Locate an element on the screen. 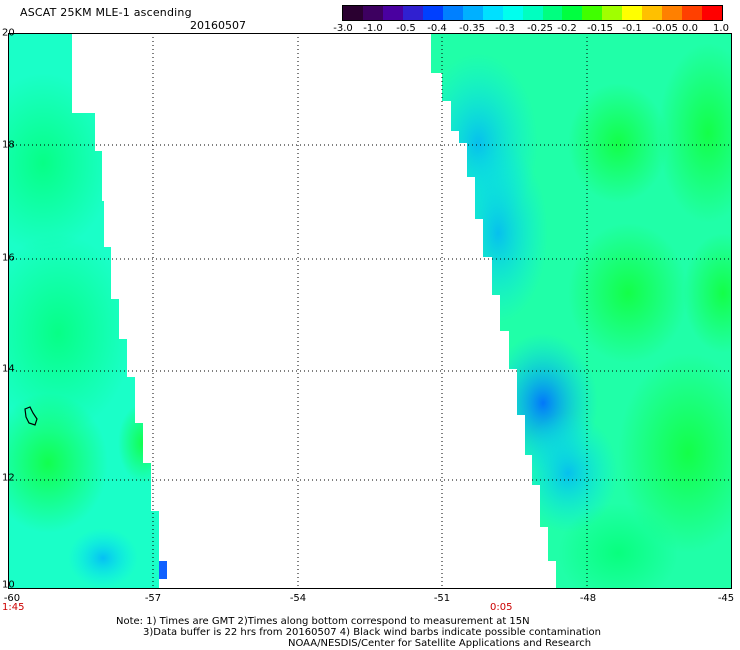  lon-label: -57 is located at coordinates (153, 598).